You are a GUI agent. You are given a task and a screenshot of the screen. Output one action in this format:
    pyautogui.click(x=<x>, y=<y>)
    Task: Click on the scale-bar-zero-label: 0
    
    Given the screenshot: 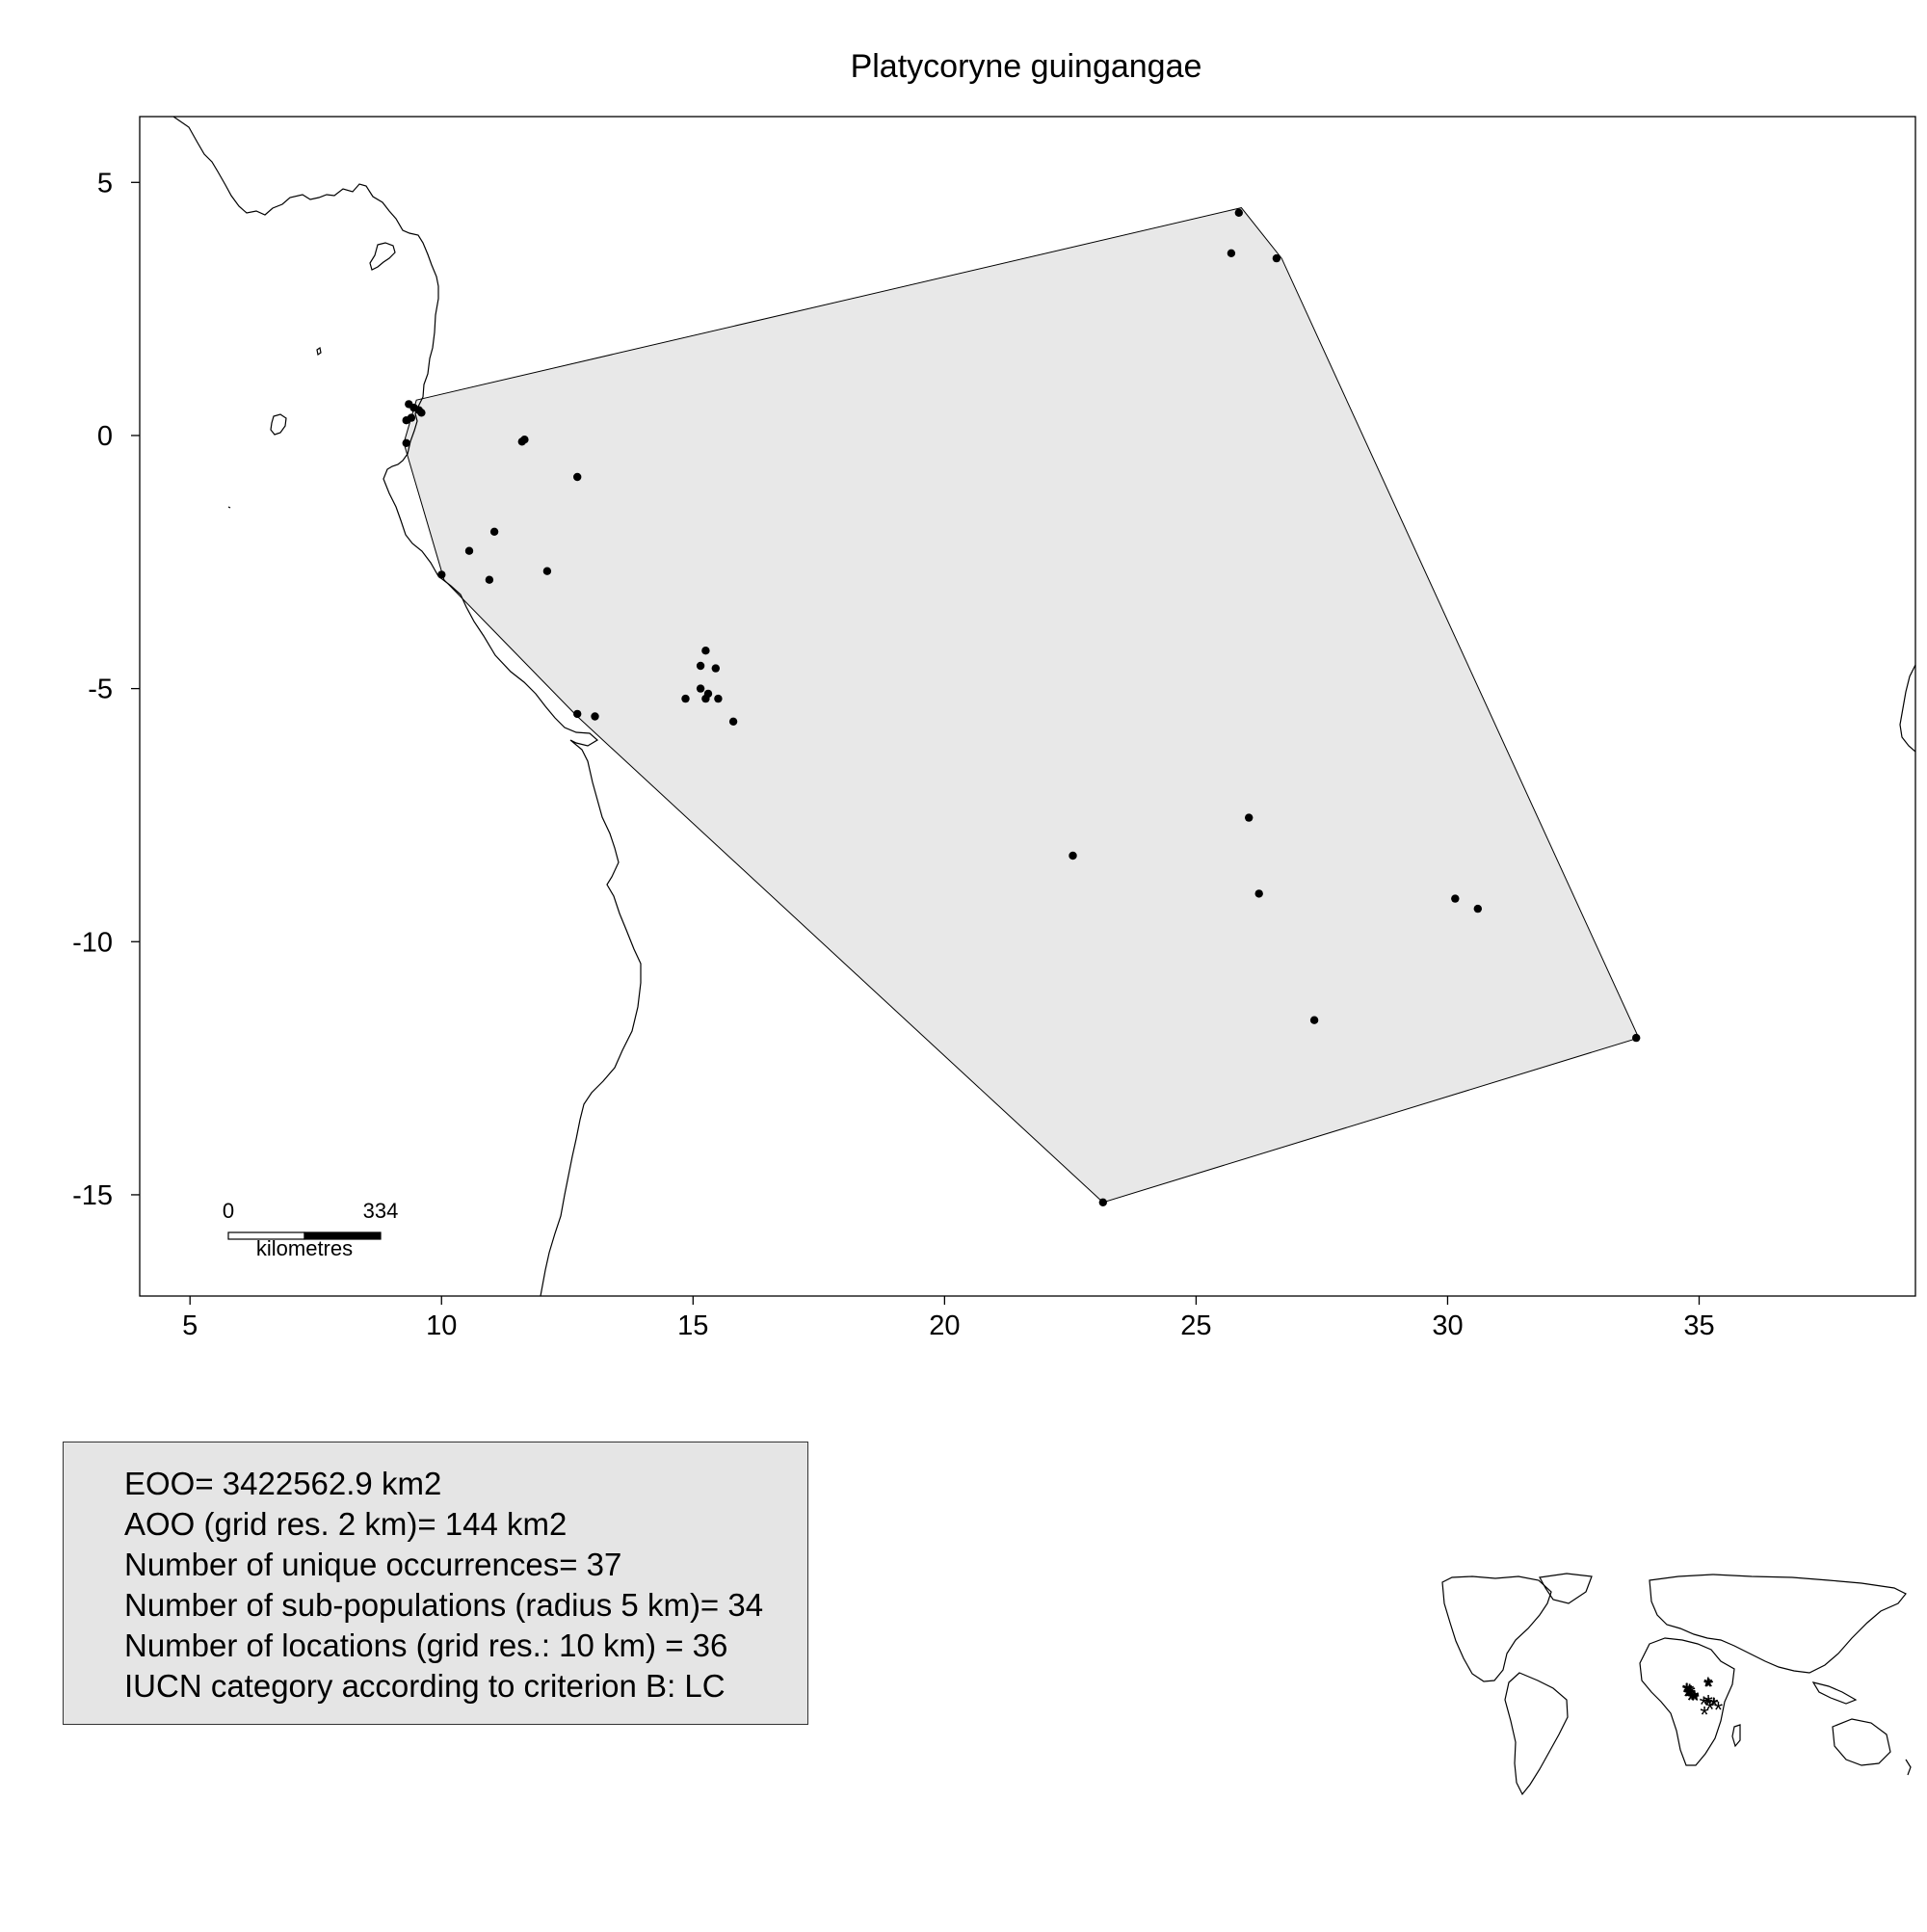 What is the action you would take?
    pyautogui.click(x=228, y=1211)
    